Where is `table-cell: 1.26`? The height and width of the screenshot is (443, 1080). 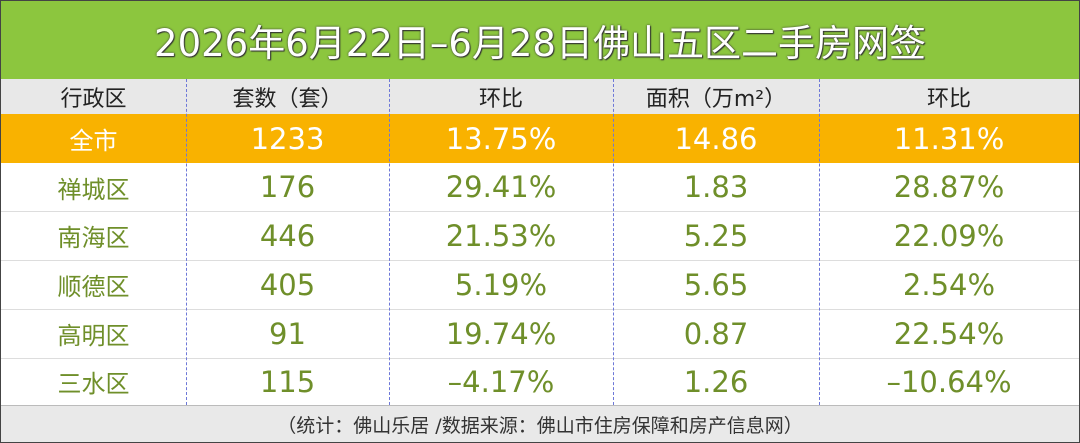 table-cell: 1.26 is located at coordinates (716, 381).